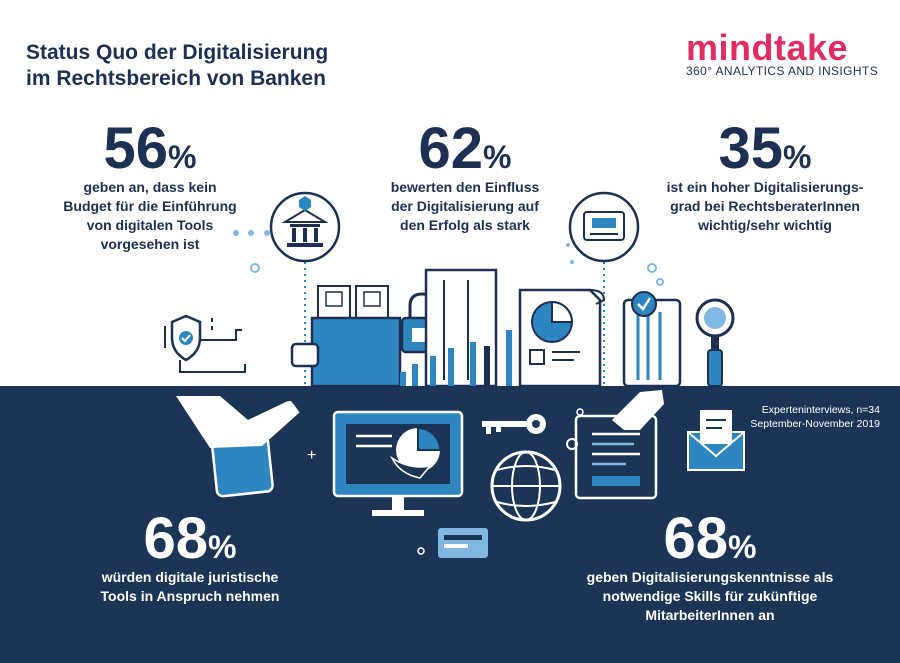 The height and width of the screenshot is (663, 900). Describe the element at coordinates (465, 148) in the screenshot. I see `stat-value: 62%` at that location.